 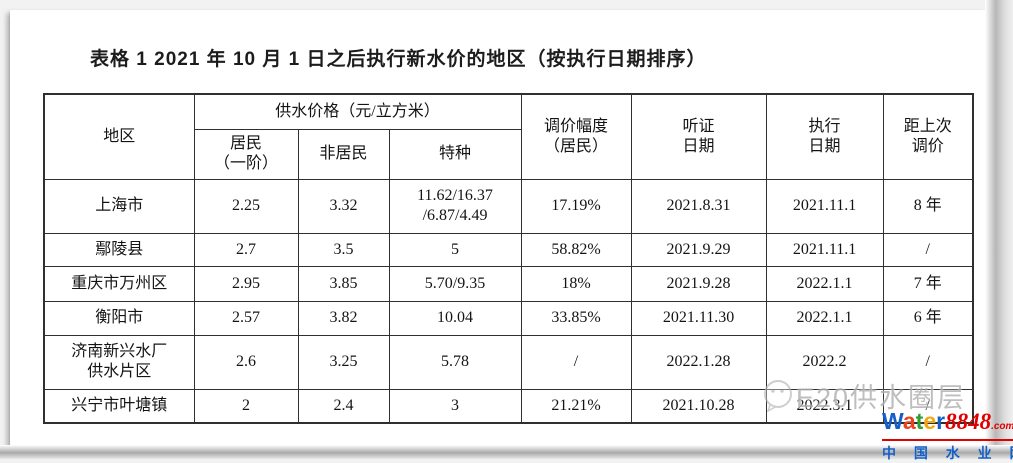 I want to click on cell-non-resident-price: 3.32, so click(x=343, y=206).